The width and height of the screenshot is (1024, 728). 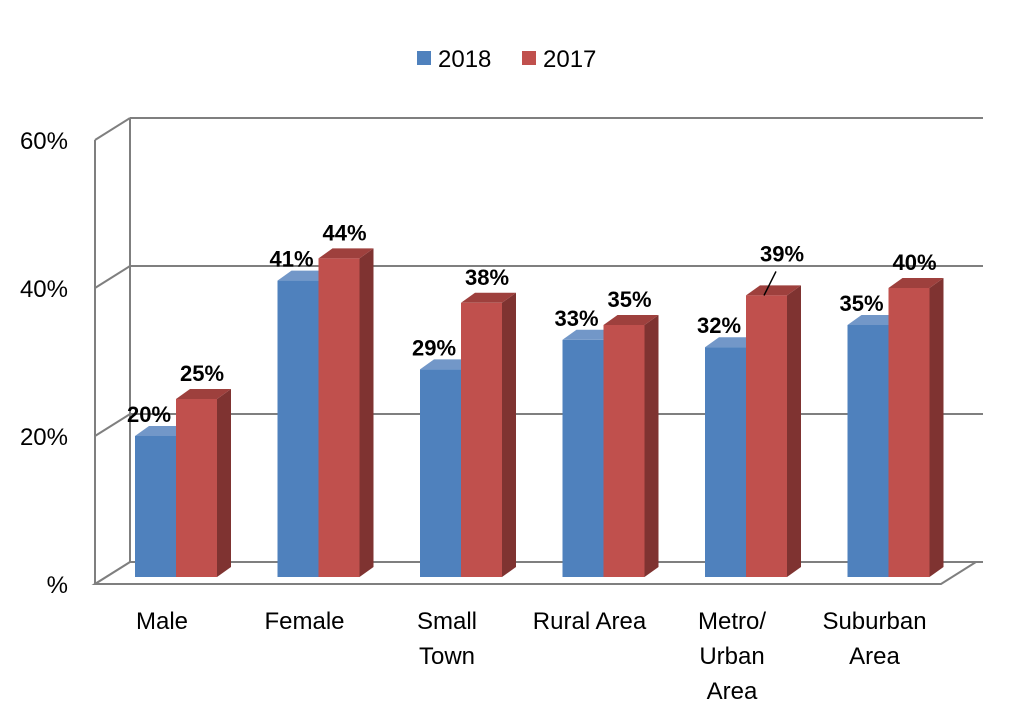 I want to click on y-tick-label: 60%, so click(x=44, y=141).